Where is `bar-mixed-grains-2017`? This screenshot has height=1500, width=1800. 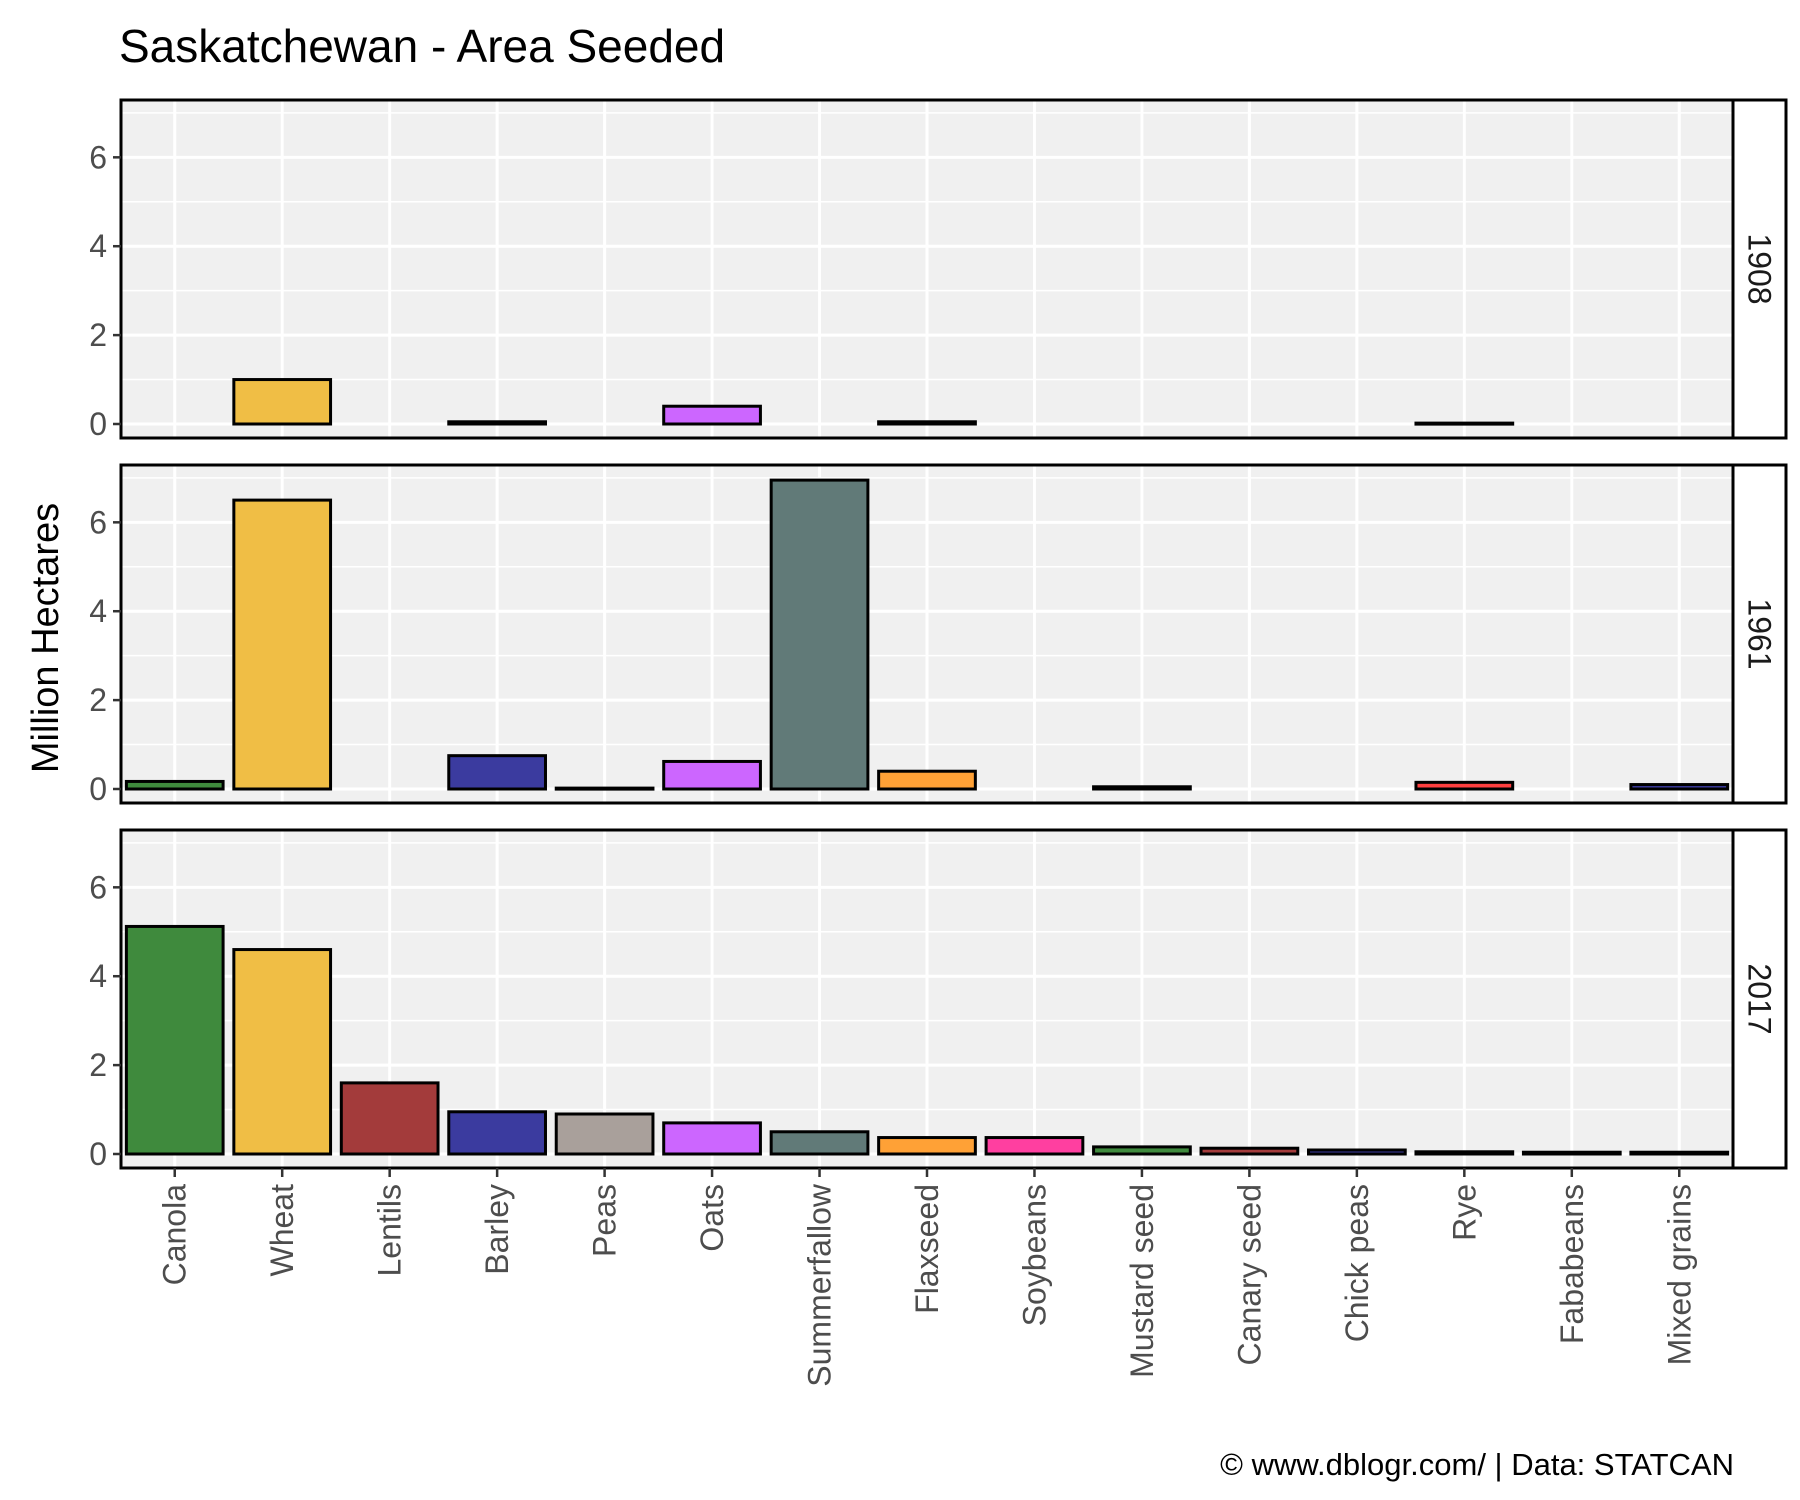 bar-mixed-grains-2017 is located at coordinates (1679, 1153).